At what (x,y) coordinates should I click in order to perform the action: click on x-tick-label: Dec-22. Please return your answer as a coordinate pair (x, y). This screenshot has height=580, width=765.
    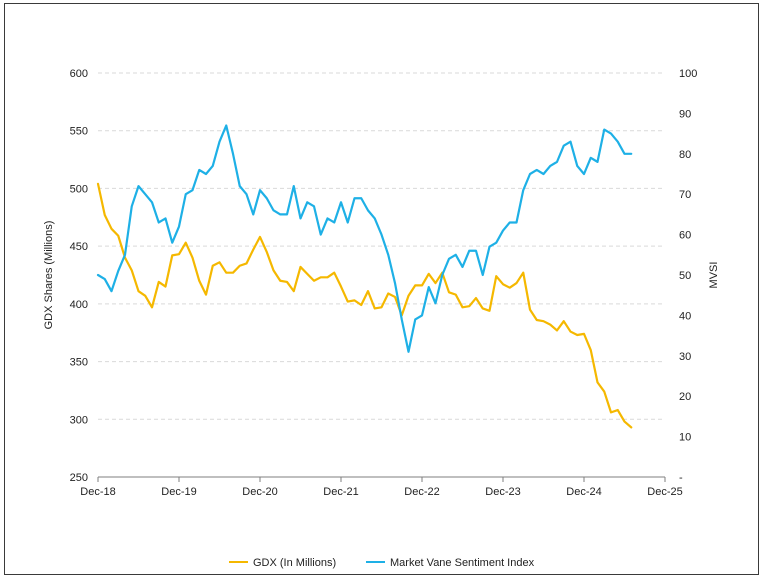
    Looking at the image, I should click on (421, 492).